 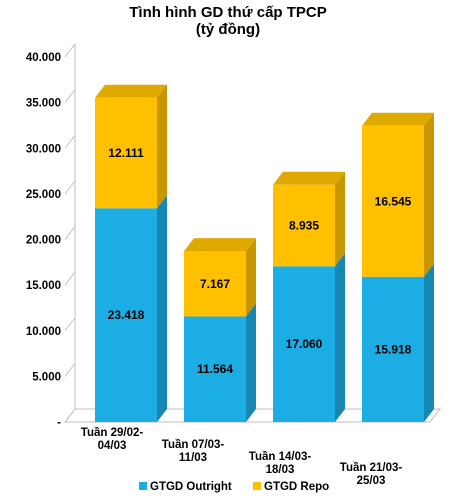 What do you see at coordinates (191, 487) in the screenshot?
I see `legend-label: GTGD Outright` at bounding box center [191, 487].